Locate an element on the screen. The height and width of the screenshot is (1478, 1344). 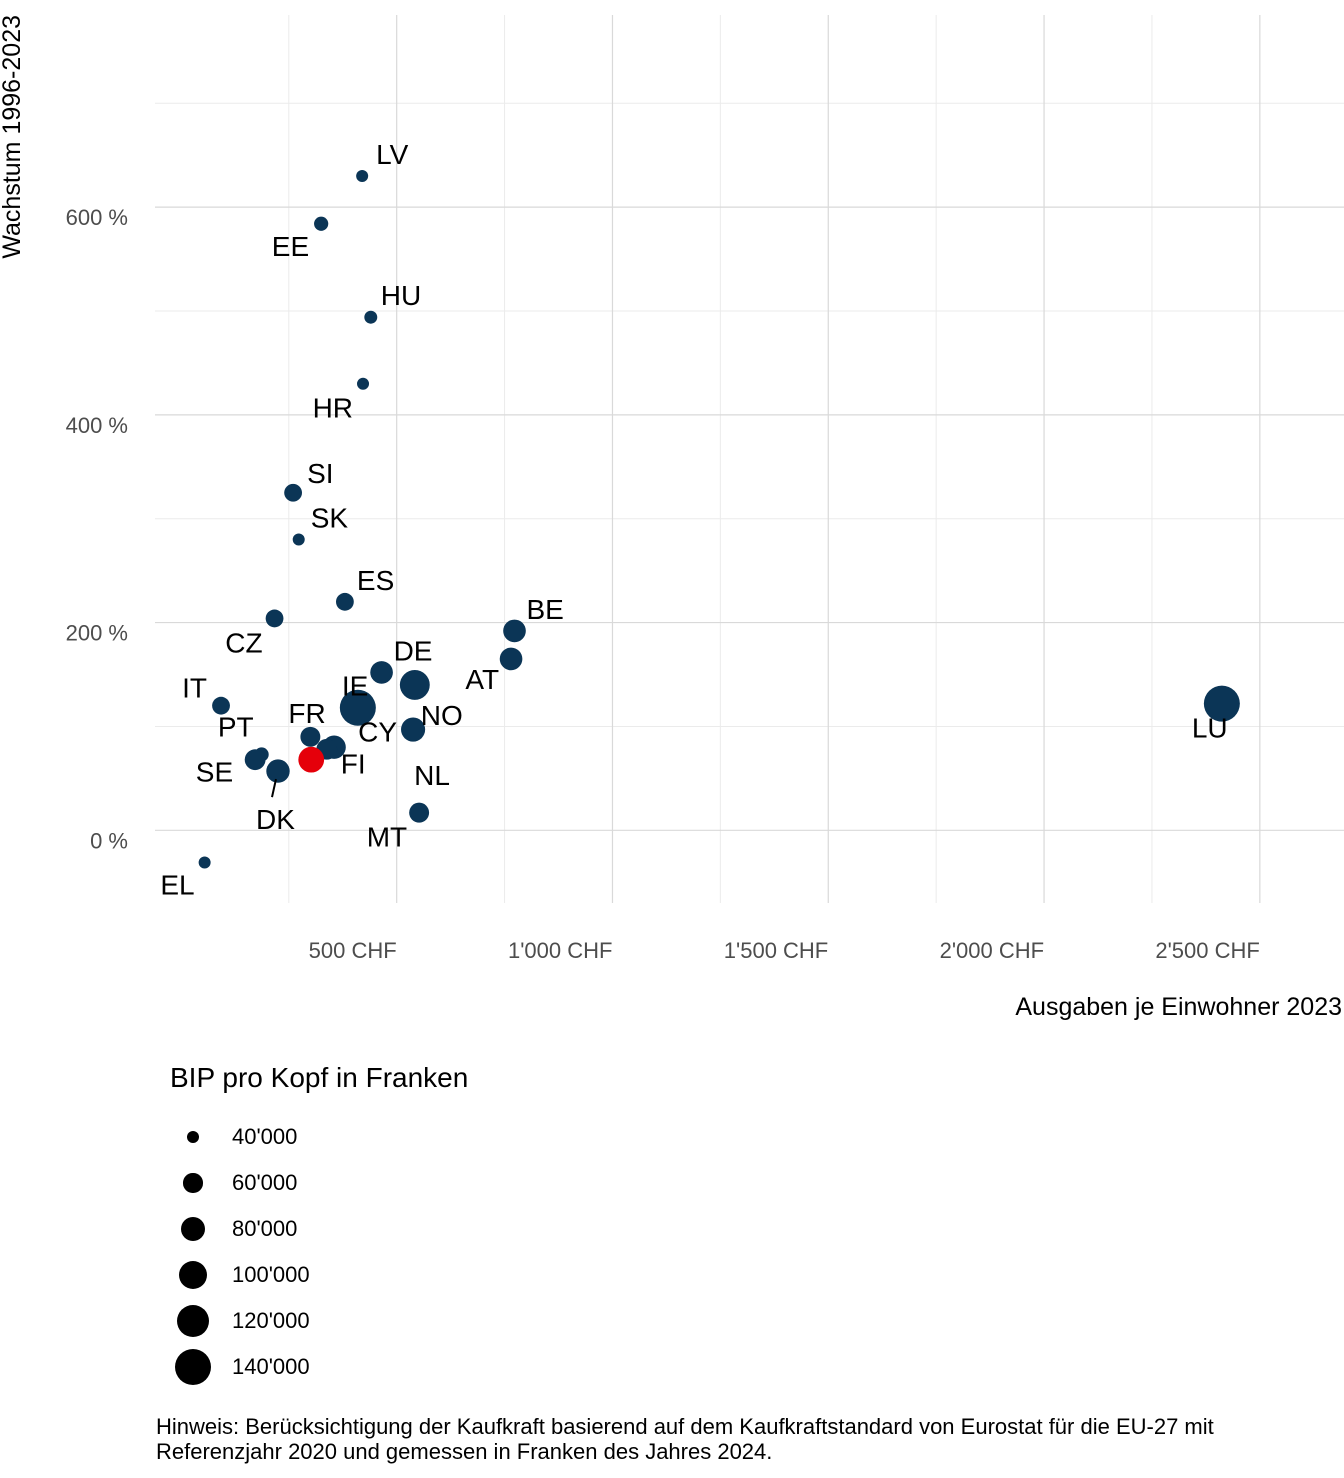
label-de: DE is located at coordinates (413, 650).